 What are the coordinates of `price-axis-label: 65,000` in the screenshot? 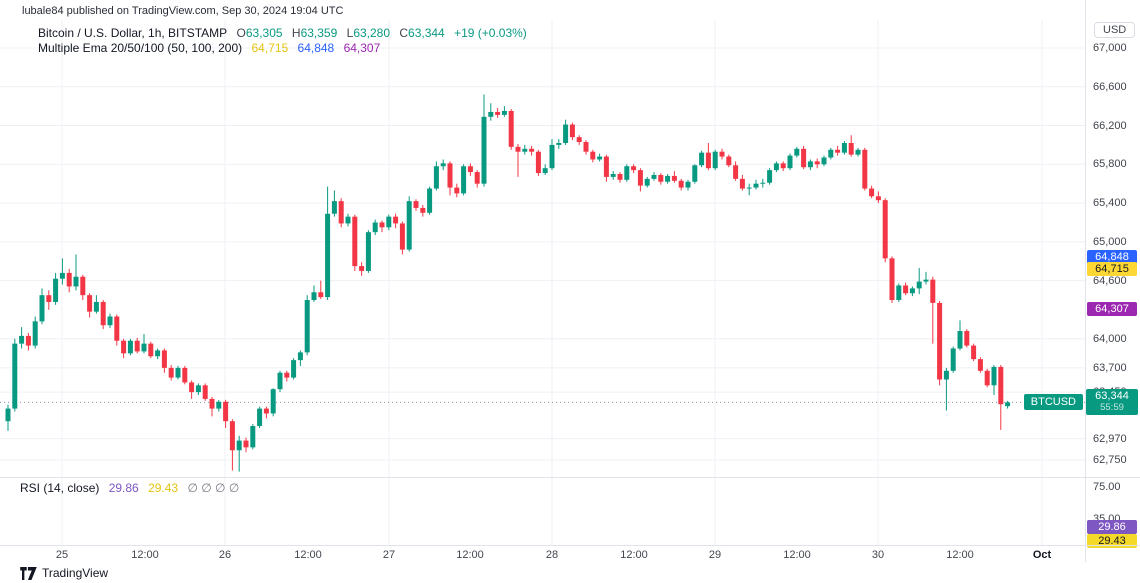 It's located at (1110, 241).